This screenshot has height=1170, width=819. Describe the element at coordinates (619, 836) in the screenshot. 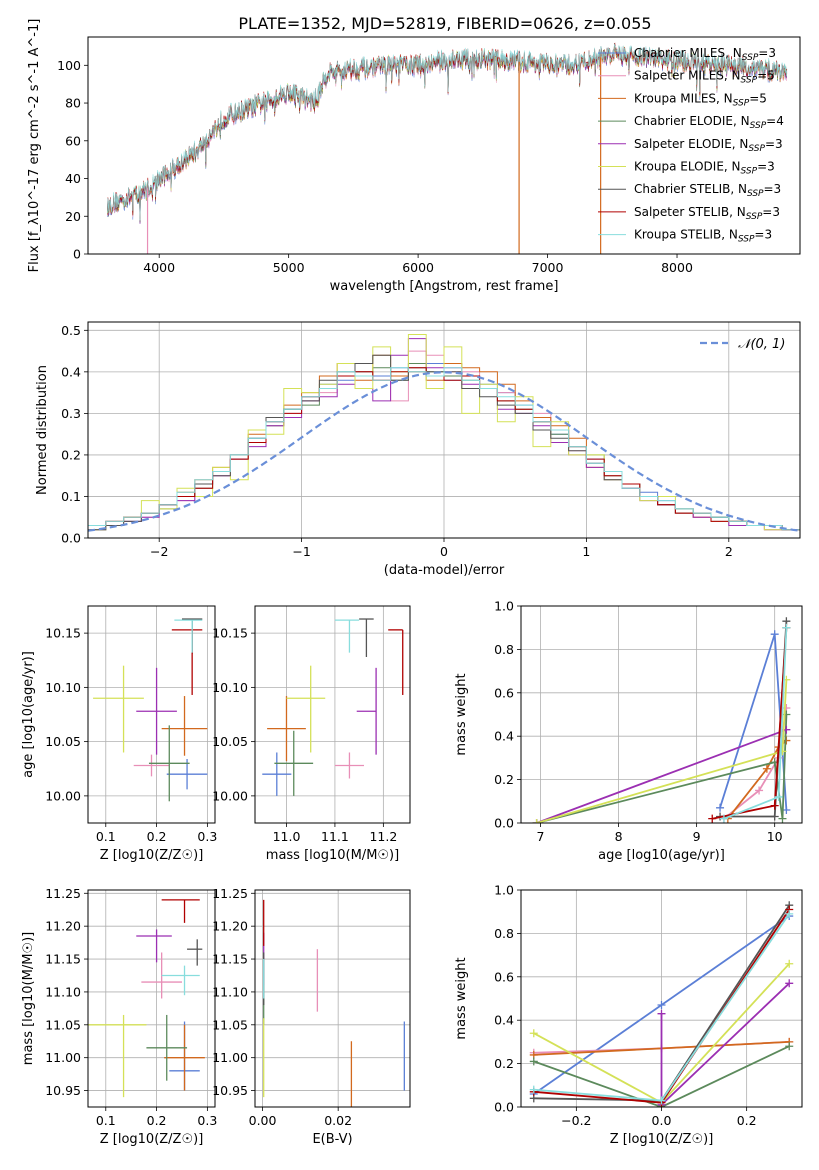

I see `x-tick-label: 8` at that location.